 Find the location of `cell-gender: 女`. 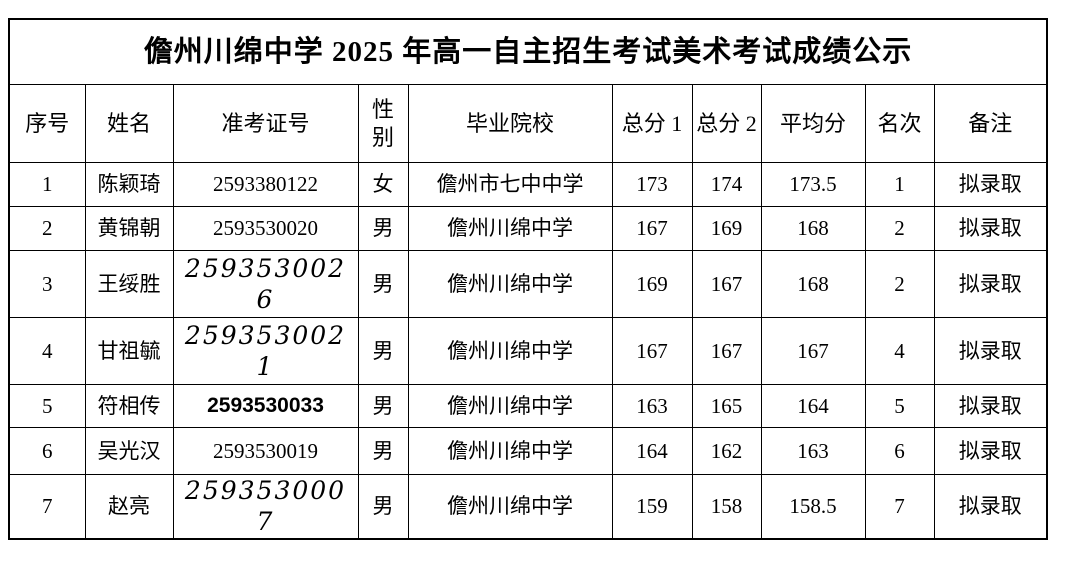

cell-gender: 女 is located at coordinates (383, 184).